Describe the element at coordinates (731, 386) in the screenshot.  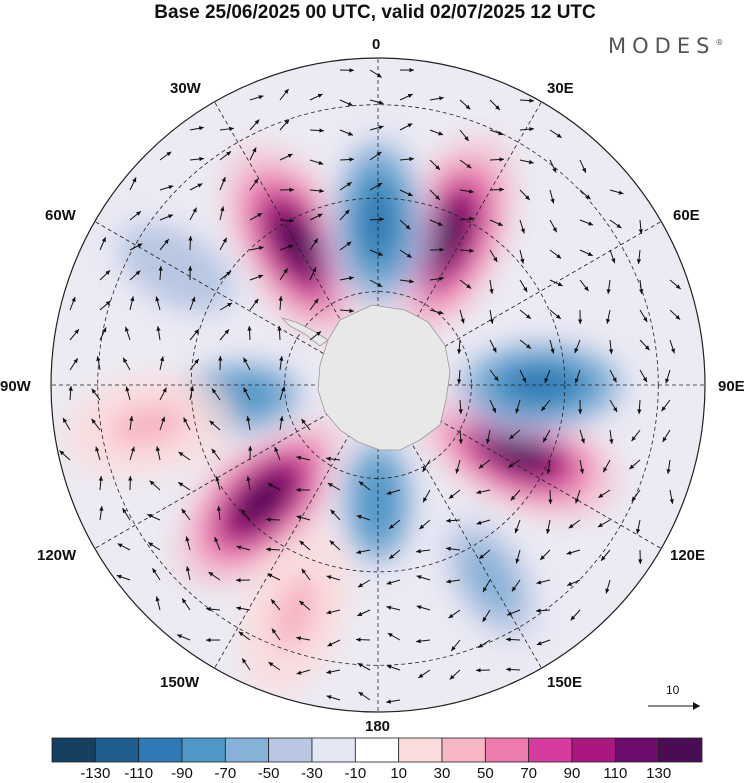
I see `lon-label-90e: 90E` at that location.